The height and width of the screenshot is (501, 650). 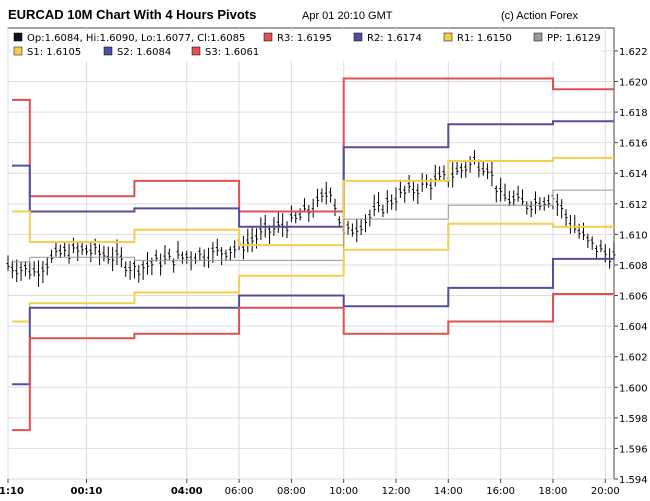 I want to click on x-tick-label: 08:00, so click(x=291, y=491).